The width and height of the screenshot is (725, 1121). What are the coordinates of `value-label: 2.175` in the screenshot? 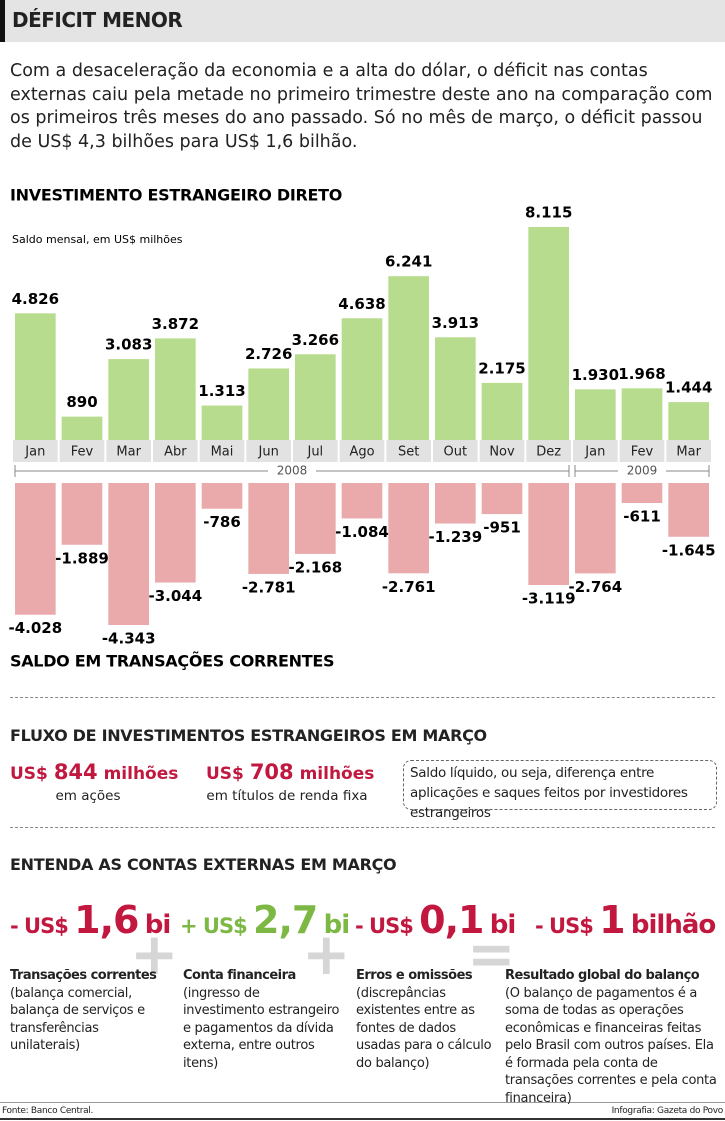 It's located at (501, 368).